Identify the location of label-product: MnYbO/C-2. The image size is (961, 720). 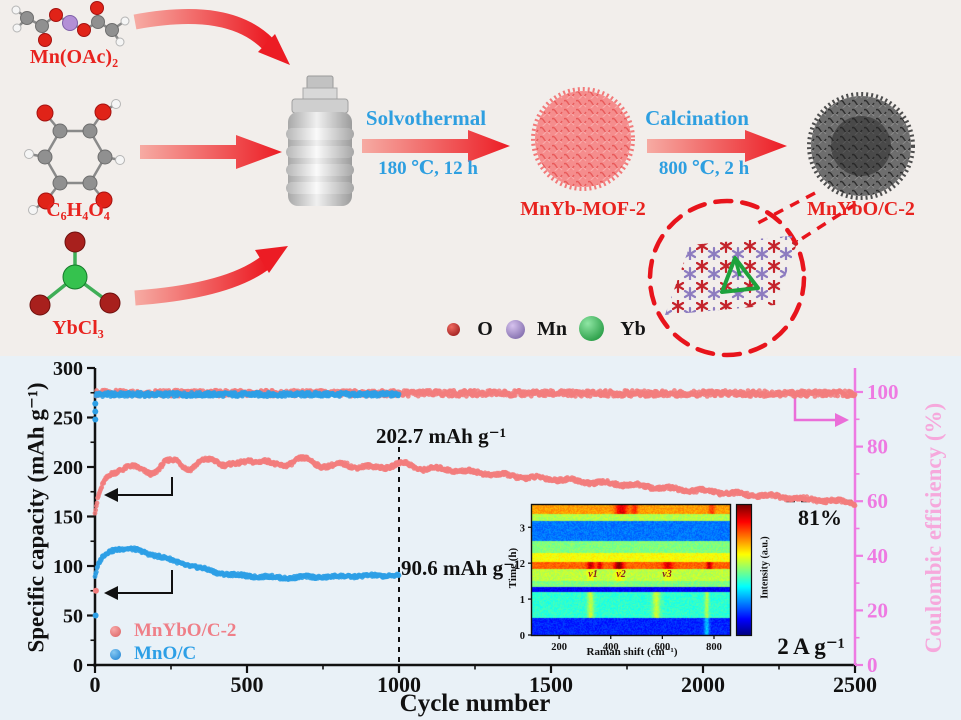
(861, 209).